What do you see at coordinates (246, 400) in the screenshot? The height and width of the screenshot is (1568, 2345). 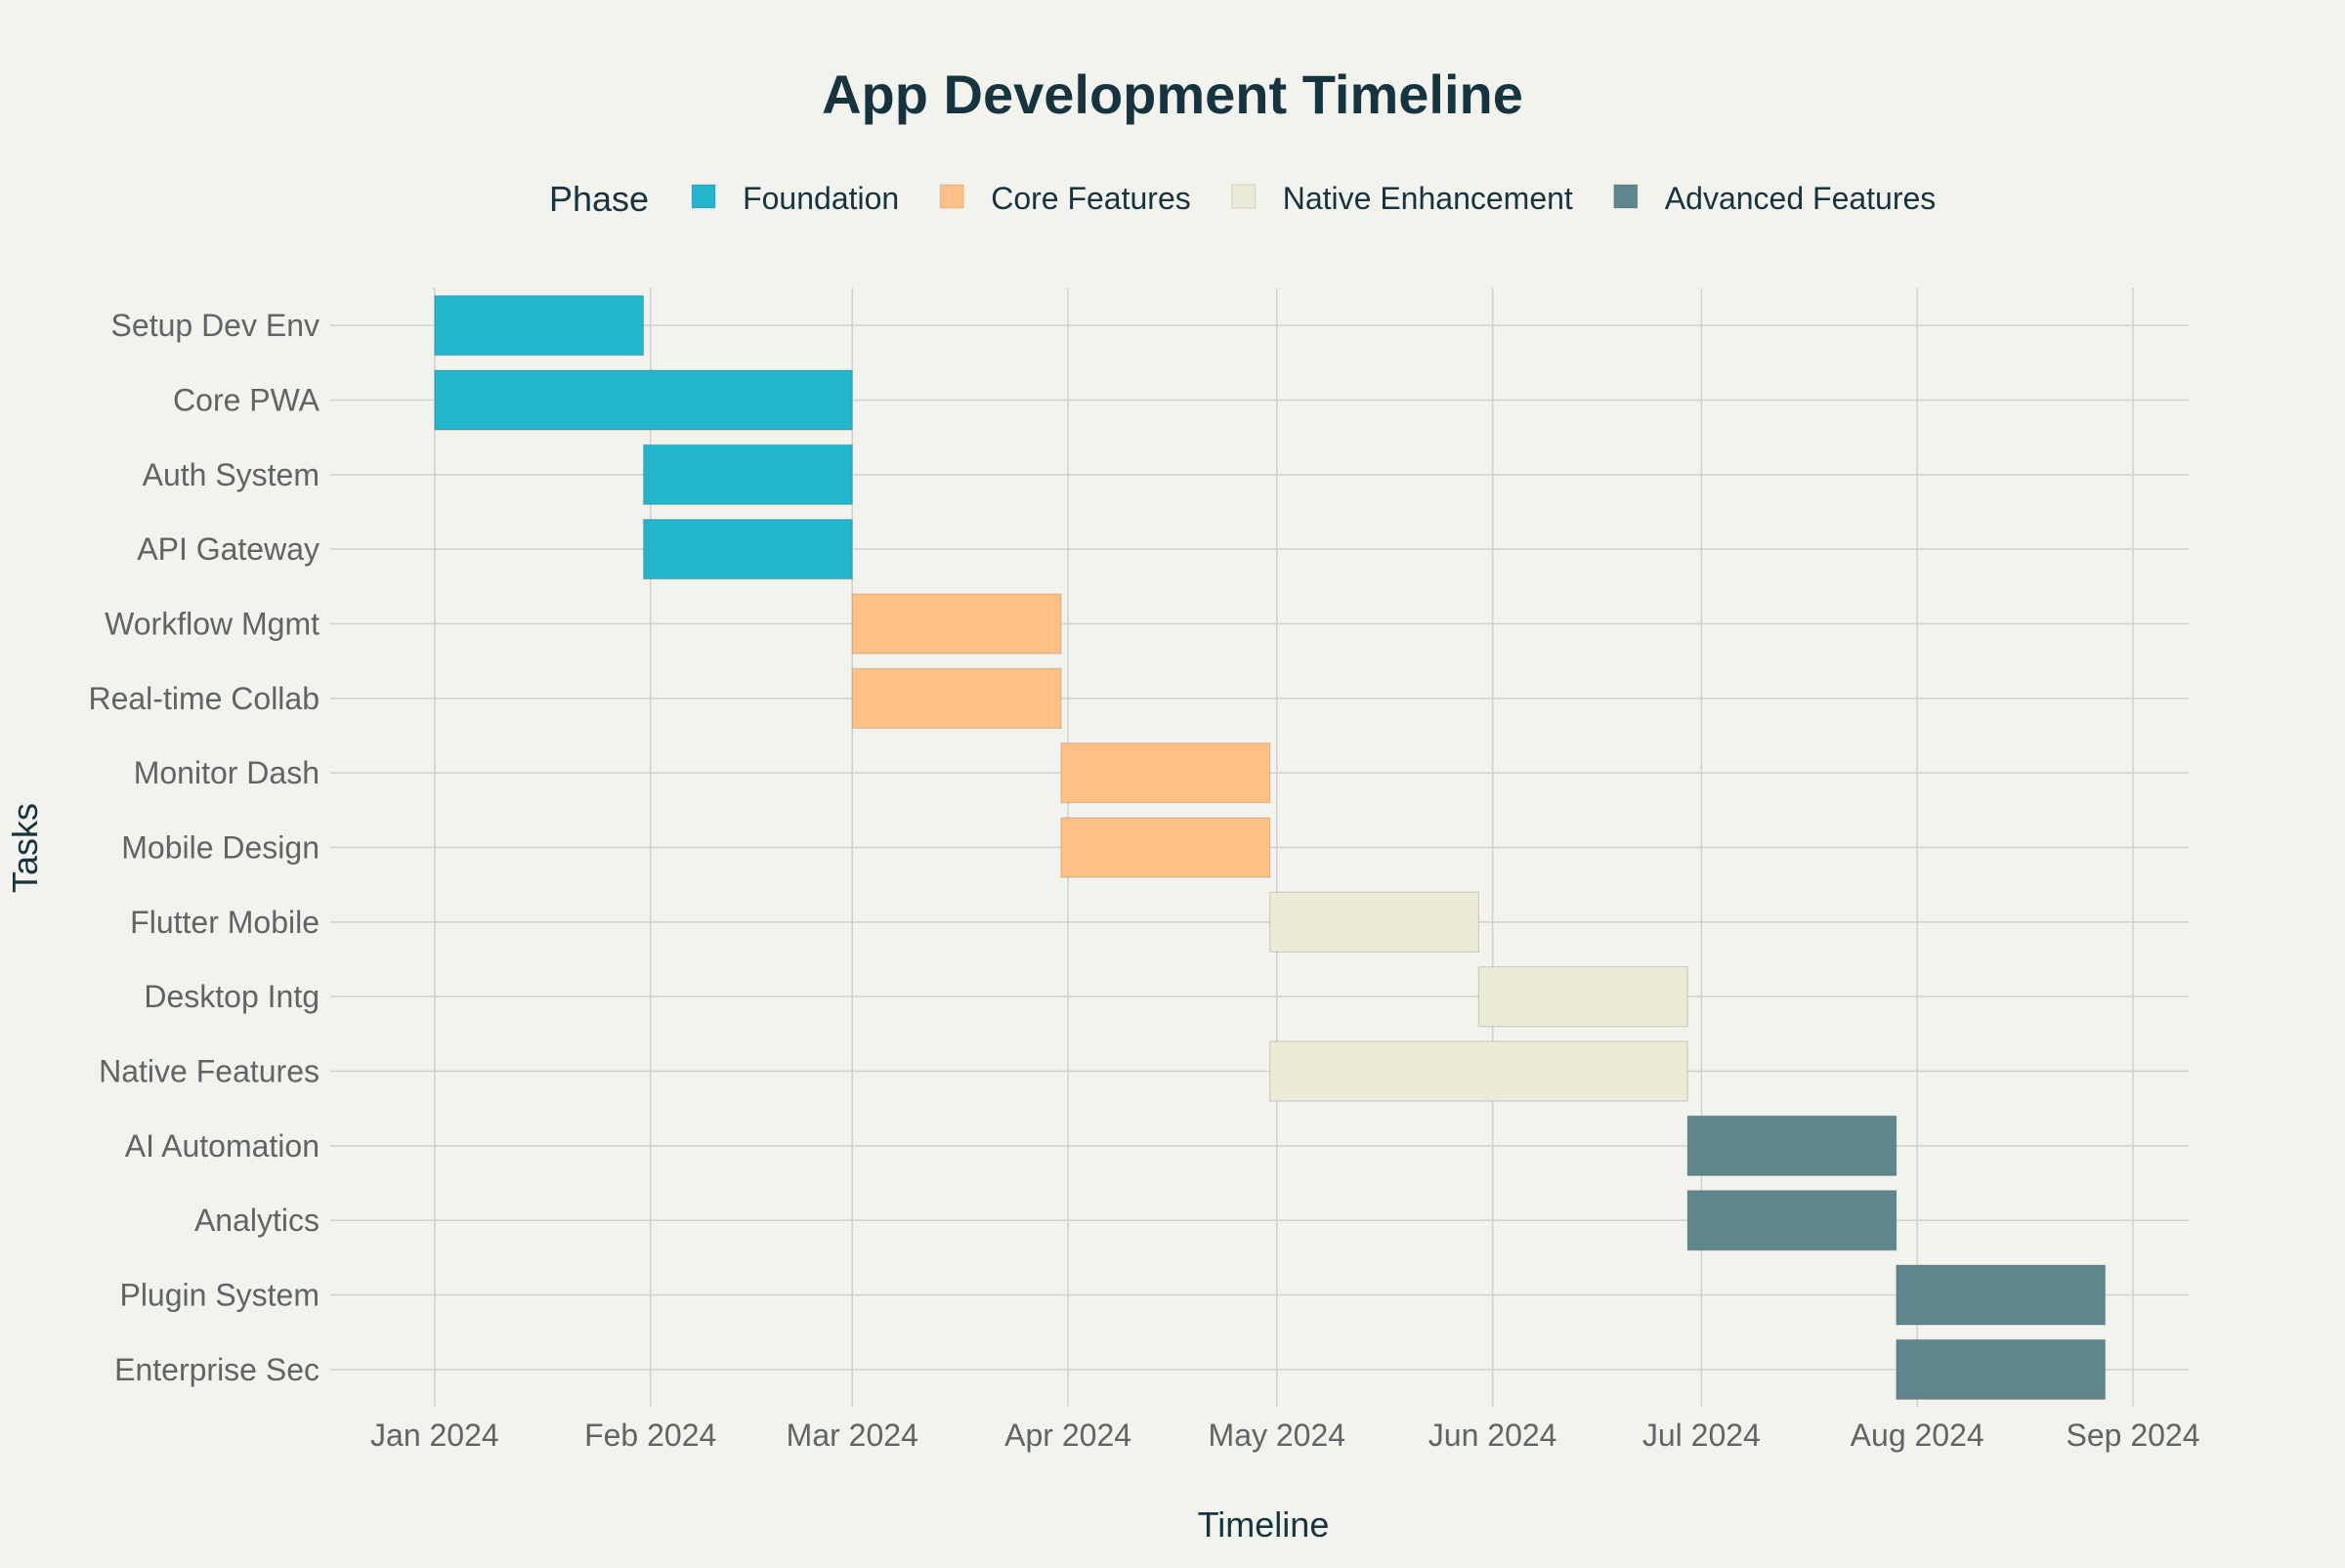 I see `y-tick-label: Core PWA` at bounding box center [246, 400].